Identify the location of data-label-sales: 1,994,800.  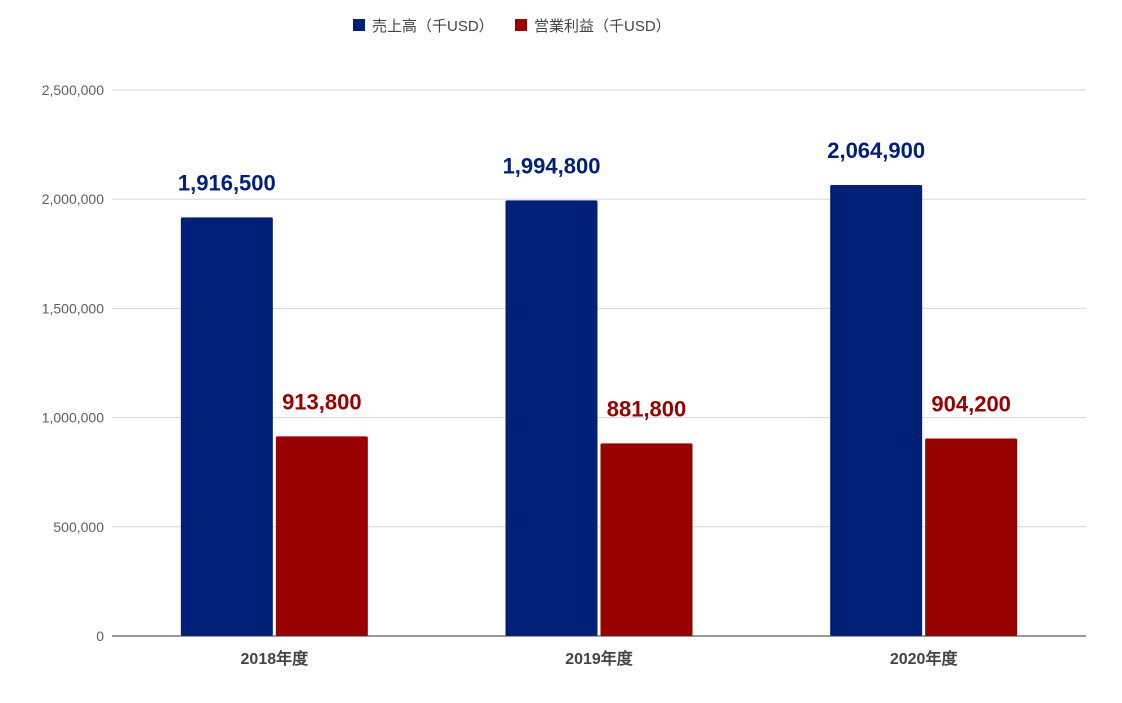
(552, 165).